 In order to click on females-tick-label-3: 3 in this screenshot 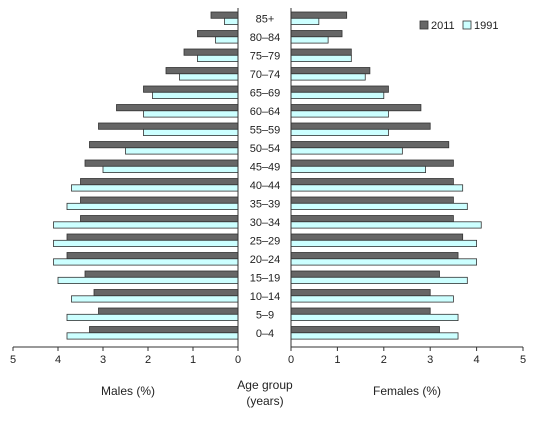, I will do `click(430, 360)`.